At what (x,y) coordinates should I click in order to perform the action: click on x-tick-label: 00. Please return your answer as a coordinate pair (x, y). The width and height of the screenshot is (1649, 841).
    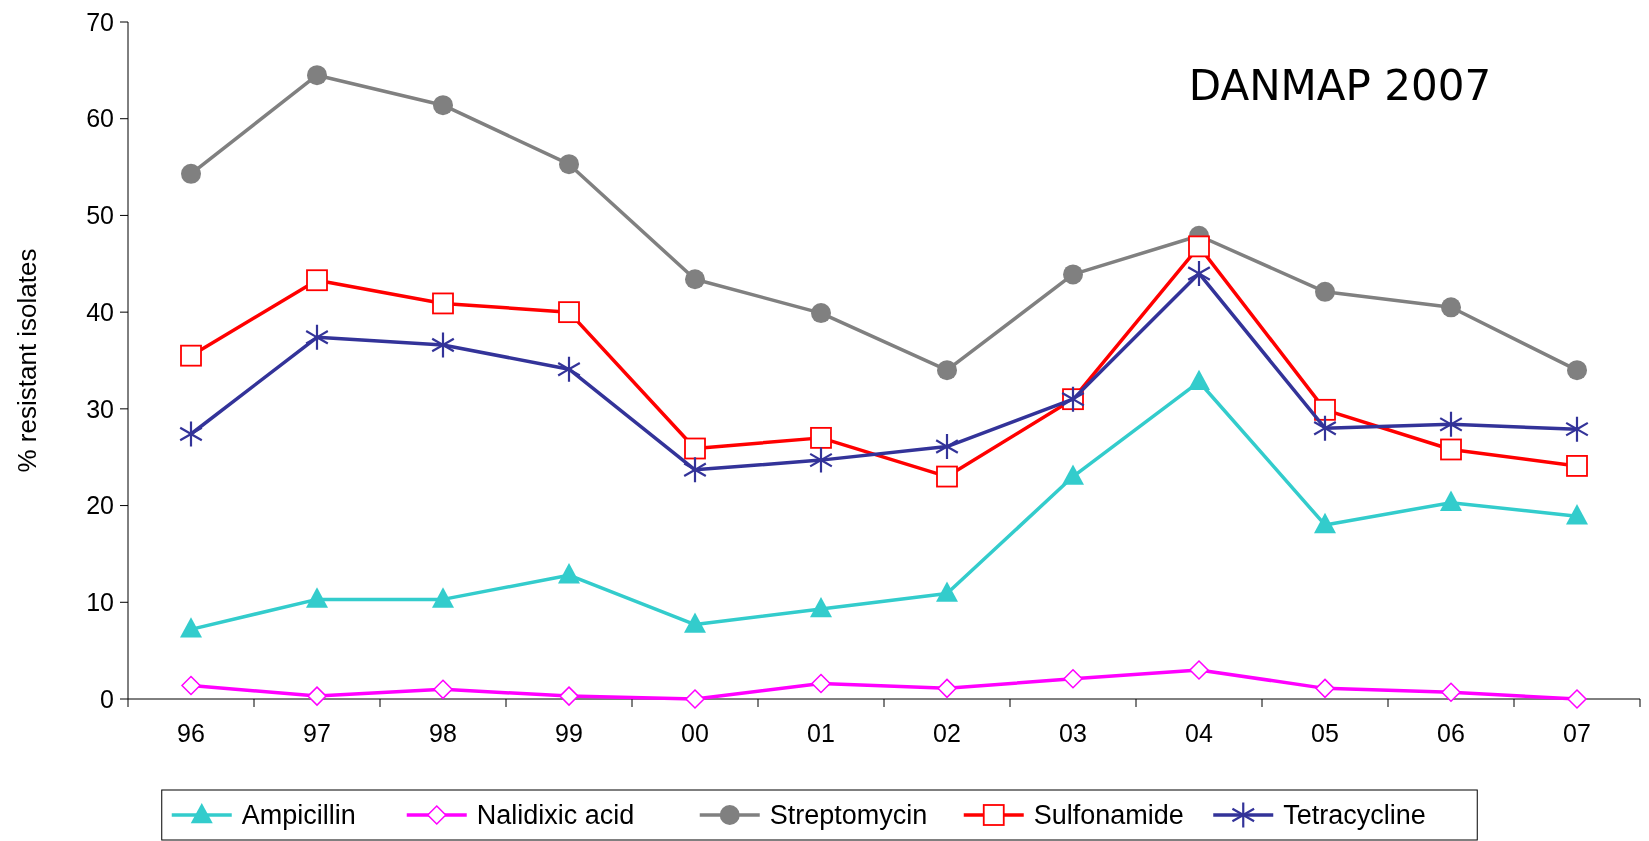
    Looking at the image, I should click on (695, 733).